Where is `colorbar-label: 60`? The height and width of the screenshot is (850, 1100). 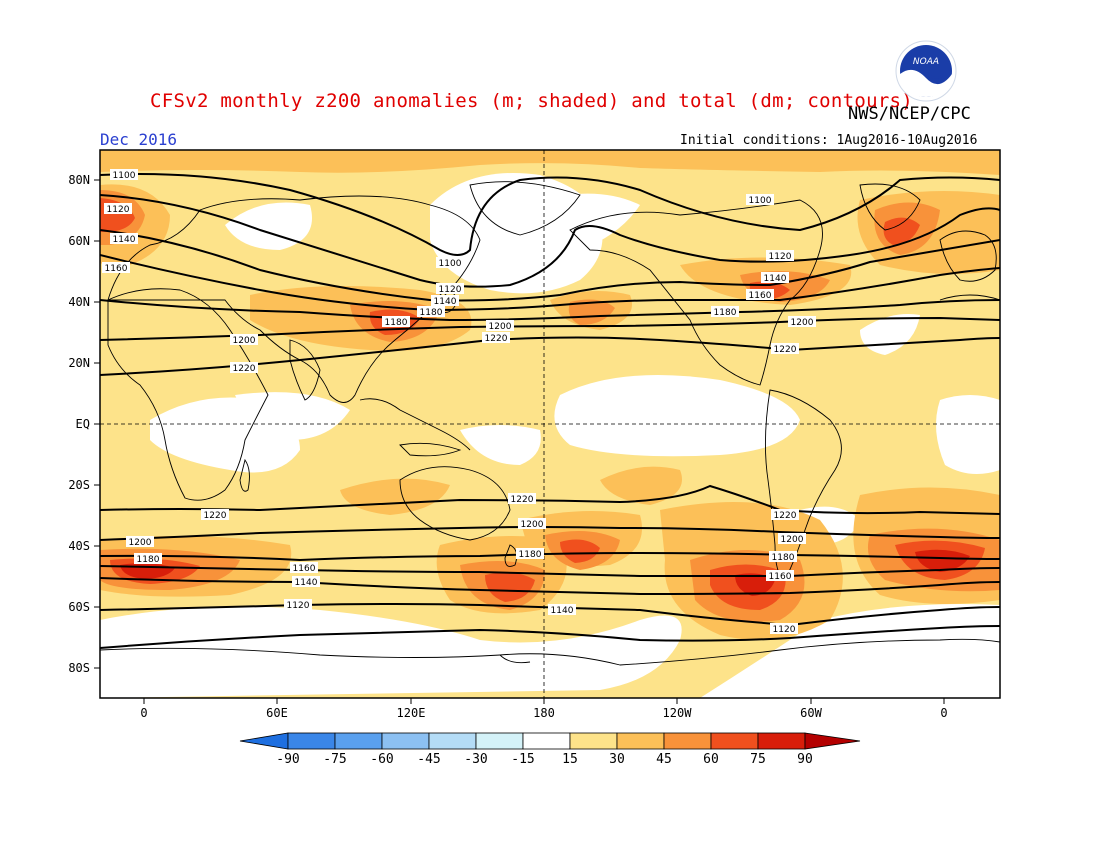
colorbar-label: 60 is located at coordinates (711, 759).